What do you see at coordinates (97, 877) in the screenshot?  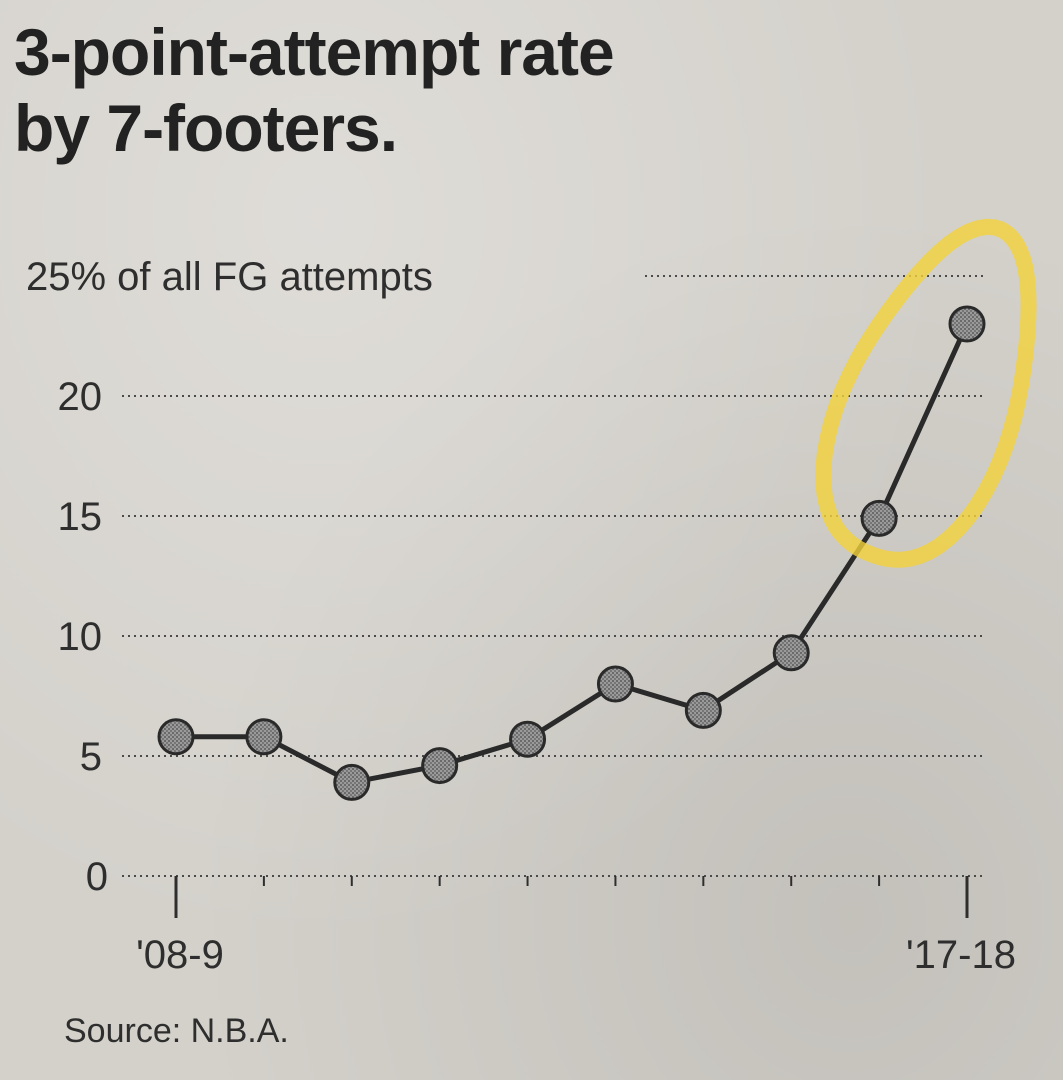 I see `y-tick-label-0: 0` at bounding box center [97, 877].